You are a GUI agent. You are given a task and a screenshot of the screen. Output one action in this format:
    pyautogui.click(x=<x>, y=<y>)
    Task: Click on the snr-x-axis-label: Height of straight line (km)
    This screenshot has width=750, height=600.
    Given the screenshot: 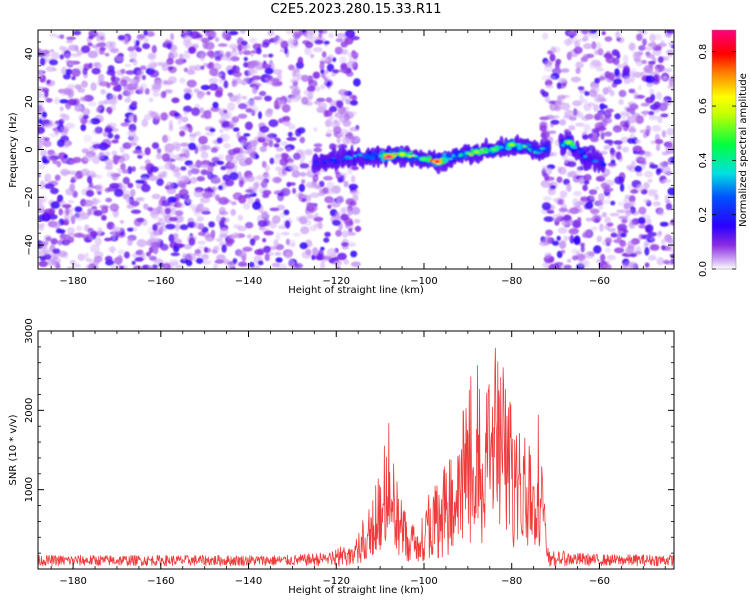 What is the action you would take?
    pyautogui.click(x=356, y=590)
    